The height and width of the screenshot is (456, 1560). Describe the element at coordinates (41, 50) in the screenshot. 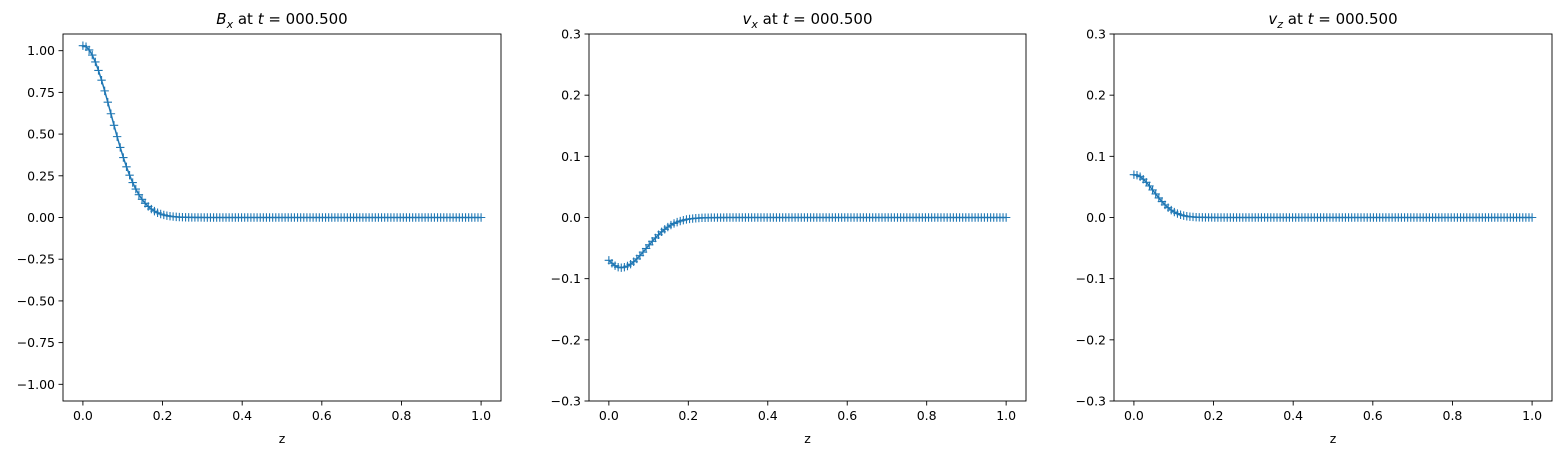

I see `y-tick-label: 1.00` at that location.